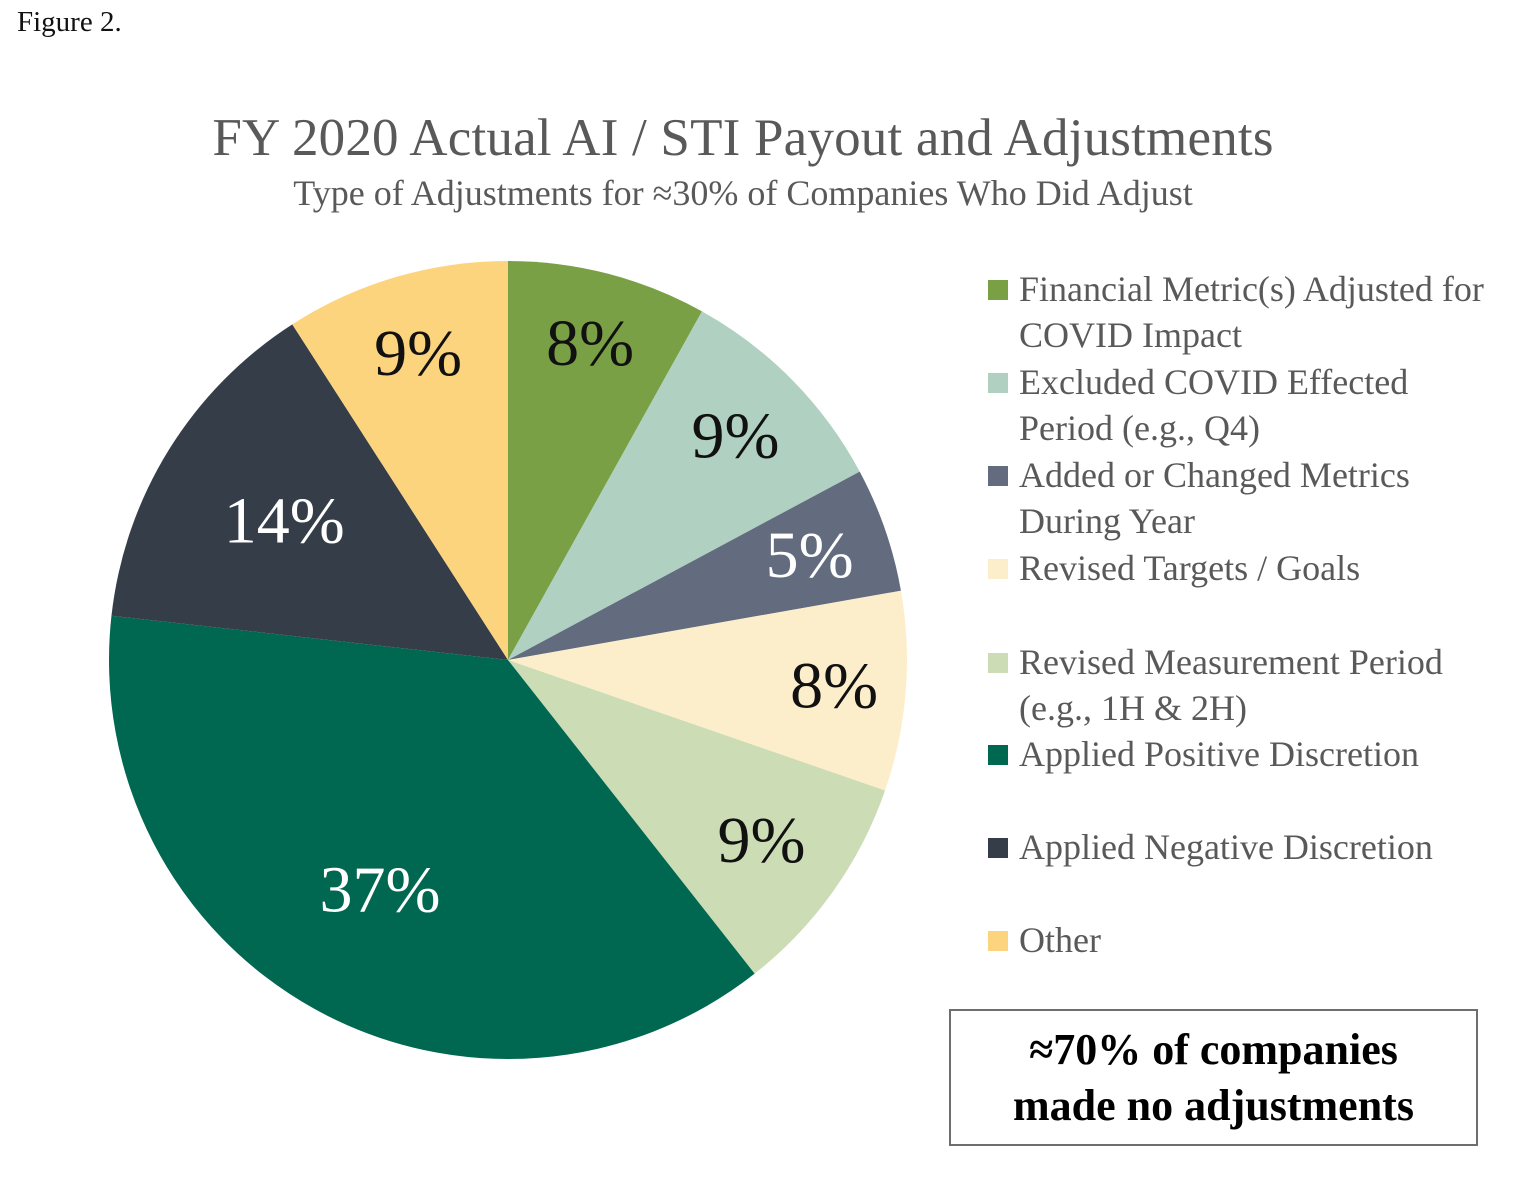  Describe the element at coordinates (284, 521) in the screenshot. I see `pie-data-label: 14%` at that location.